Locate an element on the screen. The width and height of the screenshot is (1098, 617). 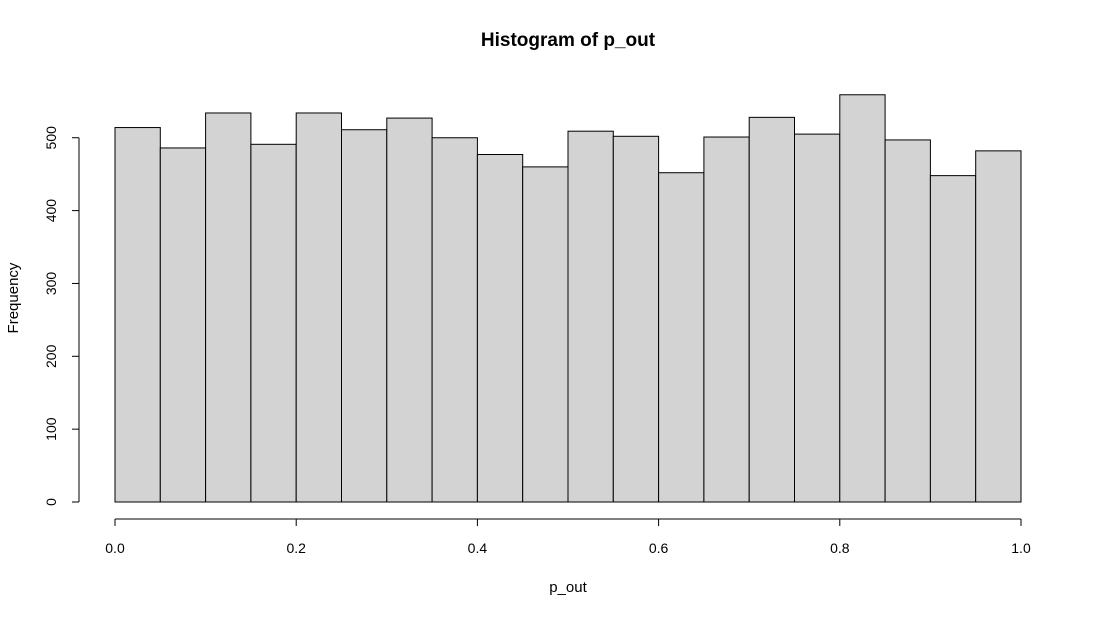
y-tick-label: 500 is located at coordinates (51, 138).